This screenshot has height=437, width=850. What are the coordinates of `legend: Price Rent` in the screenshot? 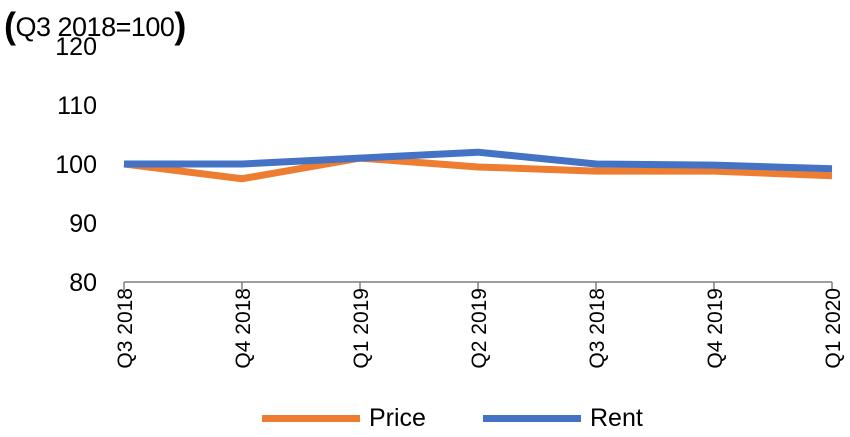 It's located at (425, 418).